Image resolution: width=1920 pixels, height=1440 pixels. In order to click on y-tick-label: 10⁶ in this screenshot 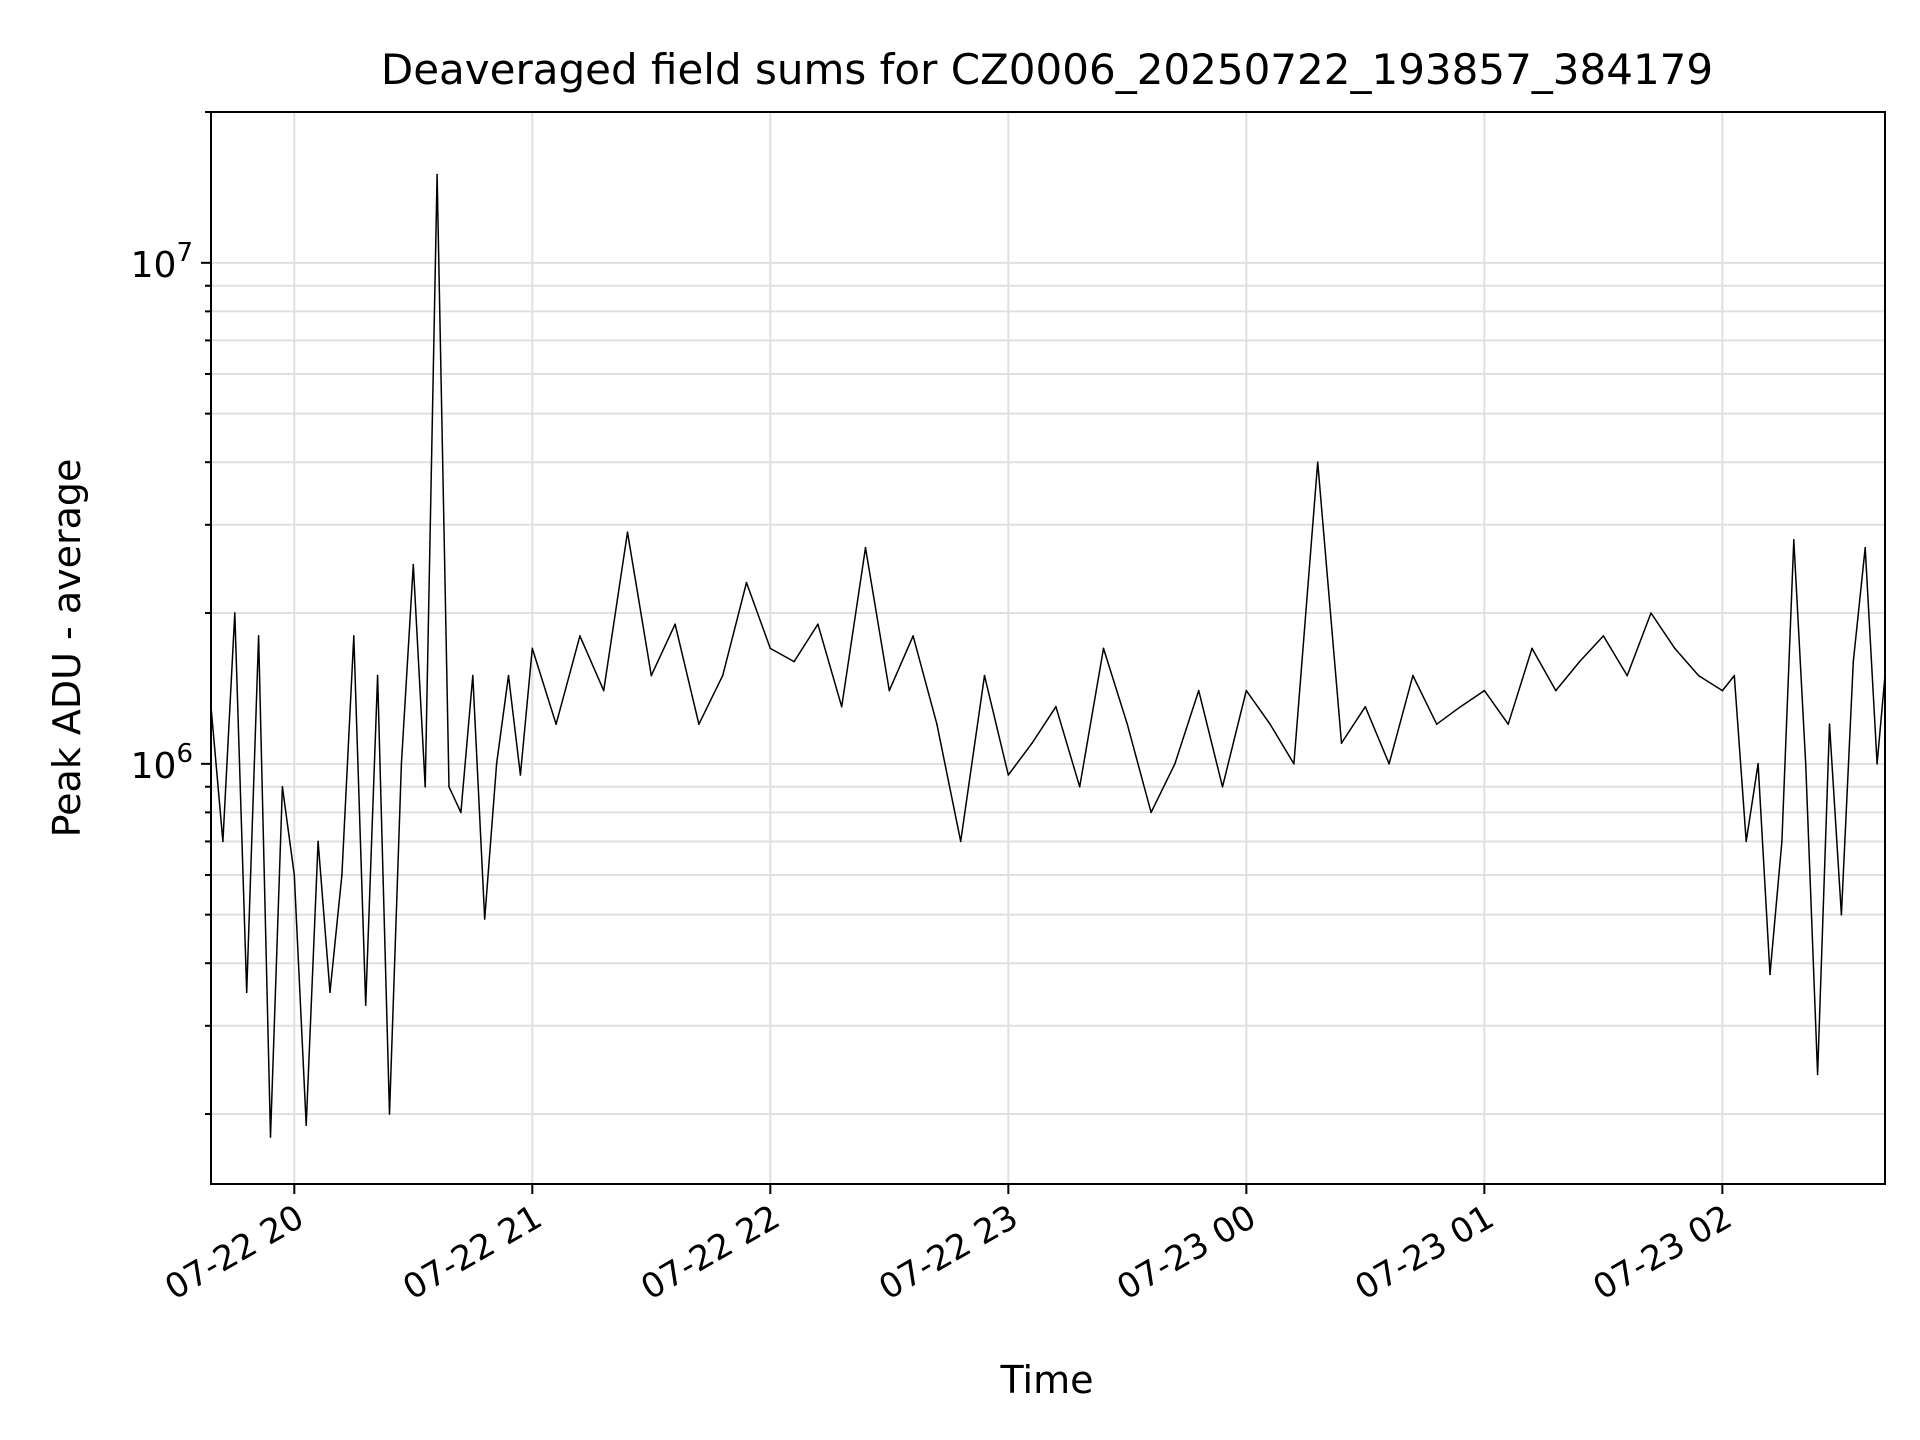, I will do `click(162, 763)`.